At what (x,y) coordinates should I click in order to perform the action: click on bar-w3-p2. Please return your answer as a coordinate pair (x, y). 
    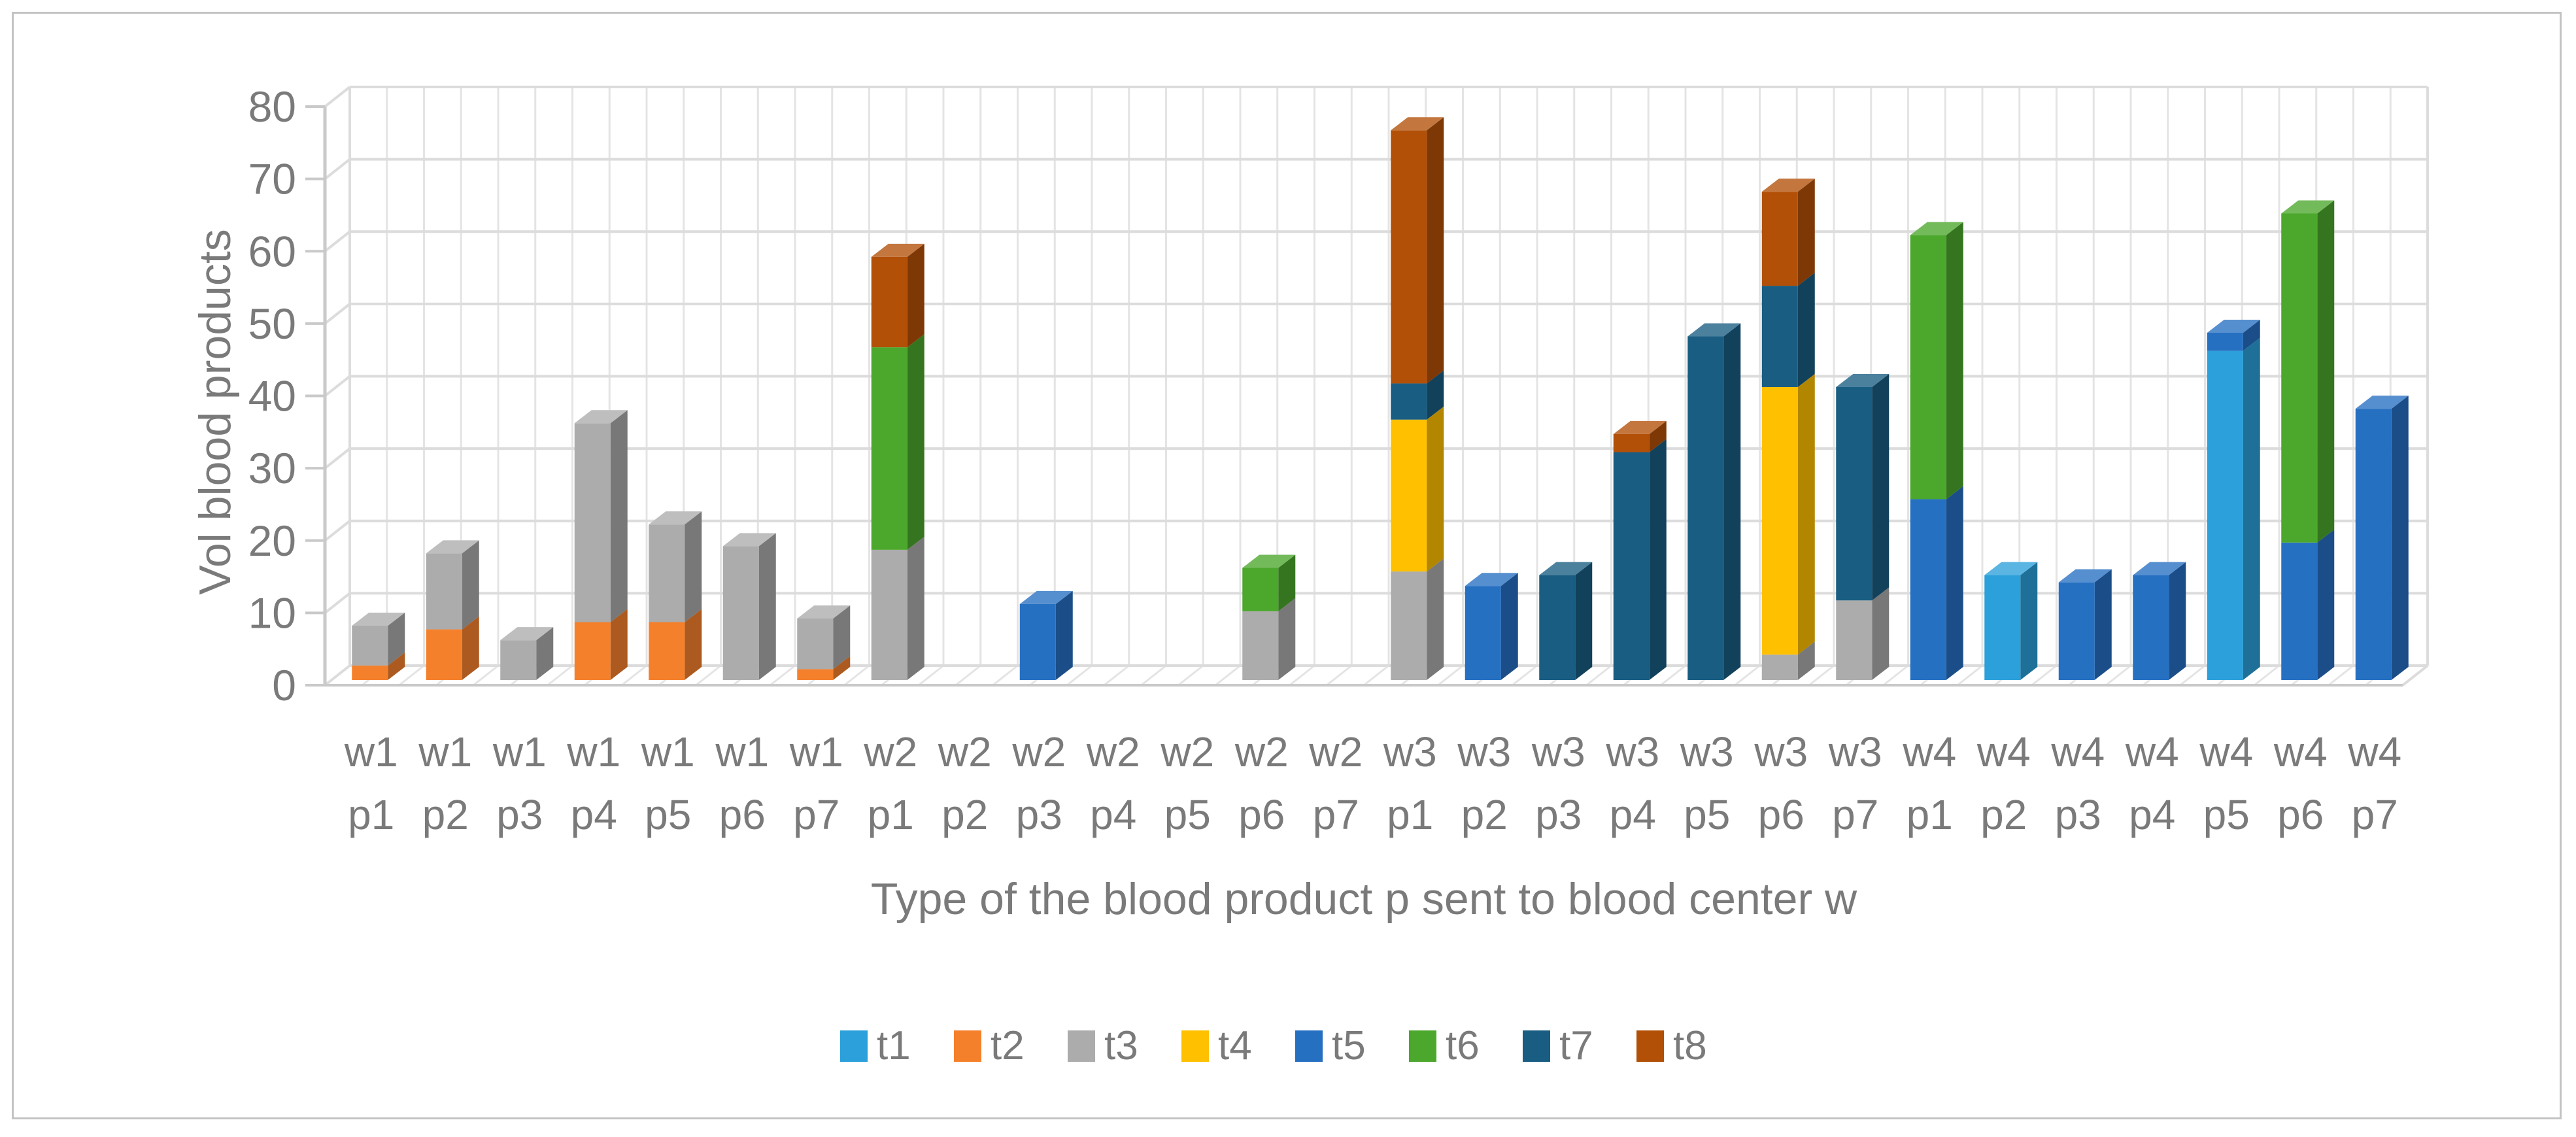
    Looking at the image, I should click on (1491, 626).